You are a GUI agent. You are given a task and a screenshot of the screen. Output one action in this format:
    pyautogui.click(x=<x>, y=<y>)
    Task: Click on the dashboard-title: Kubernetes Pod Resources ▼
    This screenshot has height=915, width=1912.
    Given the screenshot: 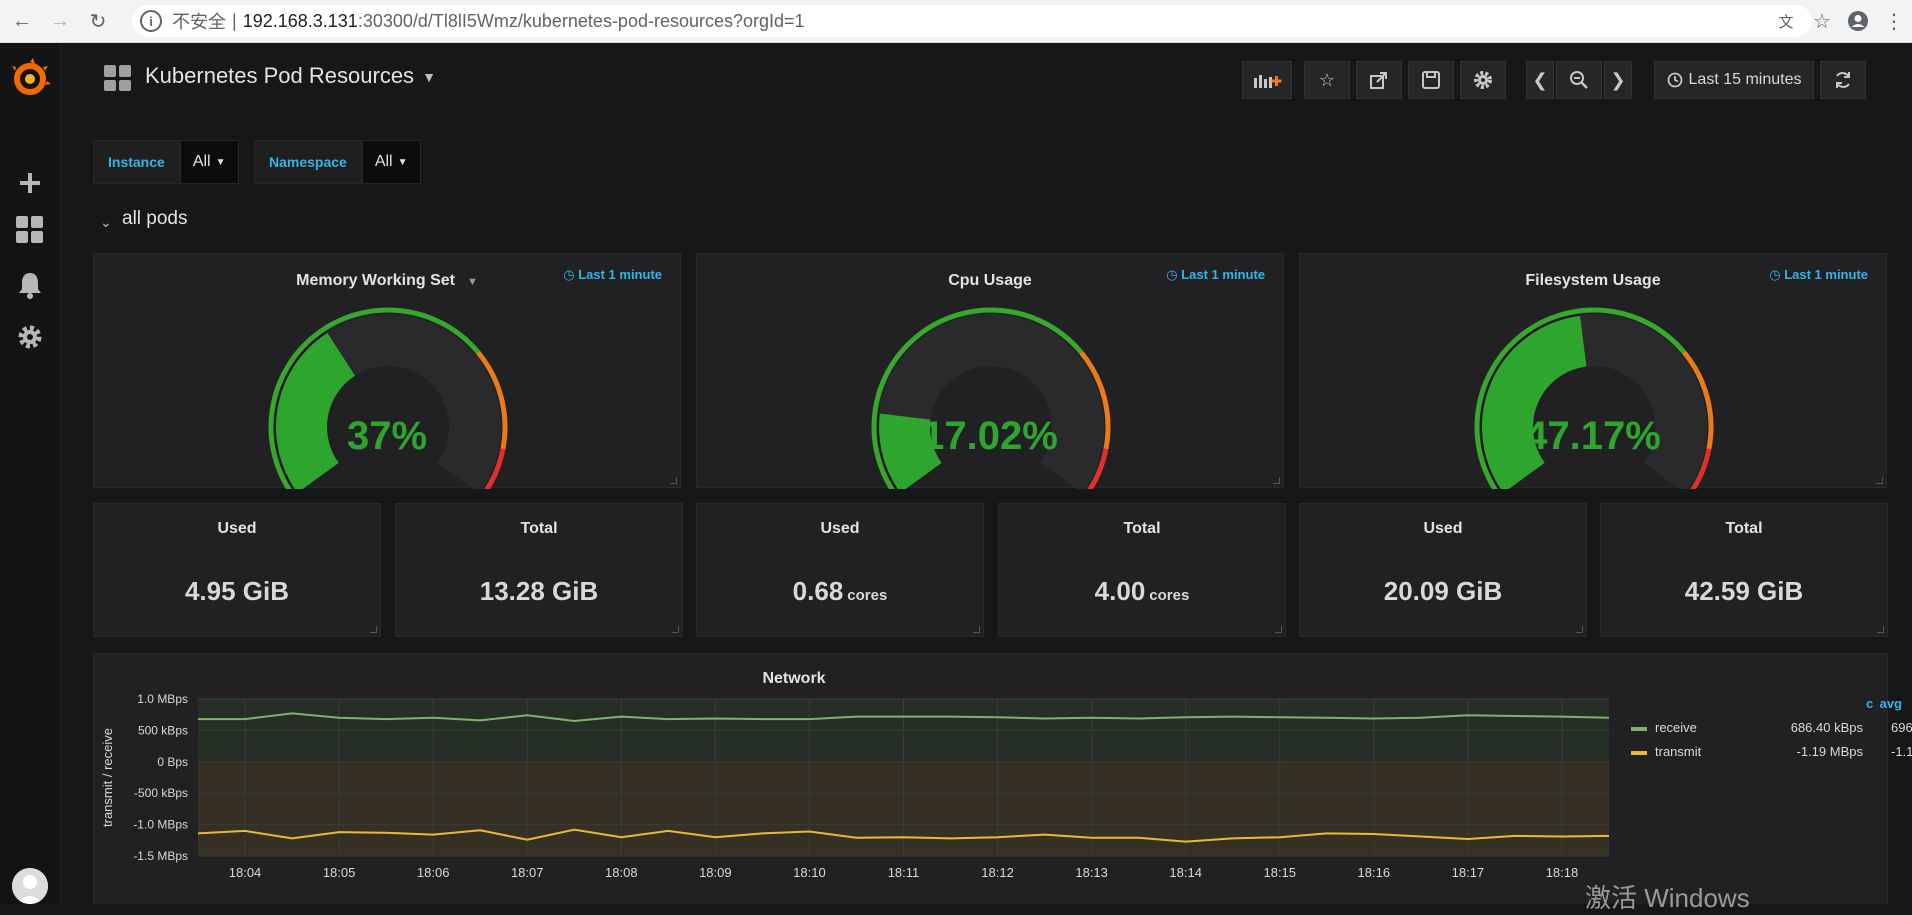 What is the action you would take?
    pyautogui.click(x=290, y=76)
    